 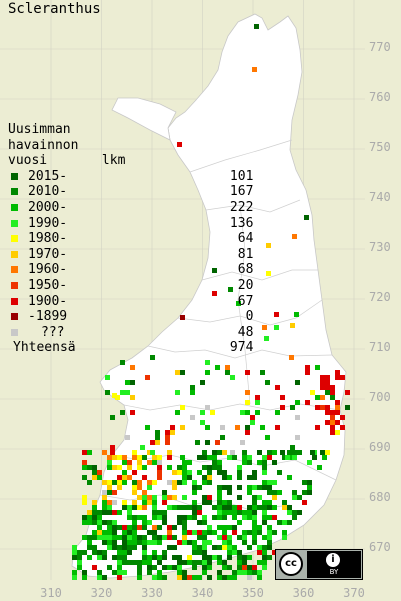 What do you see at coordinates (241, 348) in the screenshot?
I see `legend-total-count: 974` at bounding box center [241, 348].